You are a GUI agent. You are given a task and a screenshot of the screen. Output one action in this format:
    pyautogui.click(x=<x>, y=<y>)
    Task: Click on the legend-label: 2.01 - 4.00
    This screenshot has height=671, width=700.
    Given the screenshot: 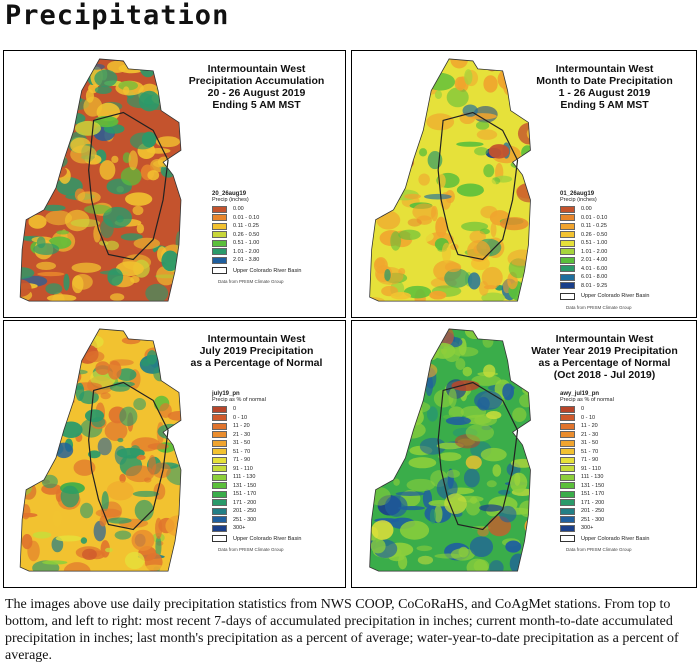 What is the action you would take?
    pyautogui.click(x=594, y=260)
    